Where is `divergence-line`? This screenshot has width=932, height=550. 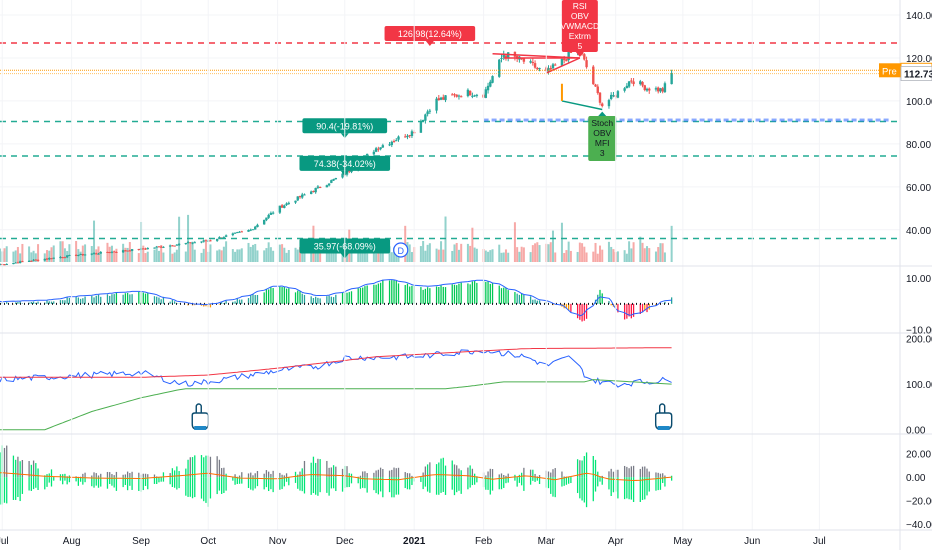 divergence-line is located at coordinates (563, 65).